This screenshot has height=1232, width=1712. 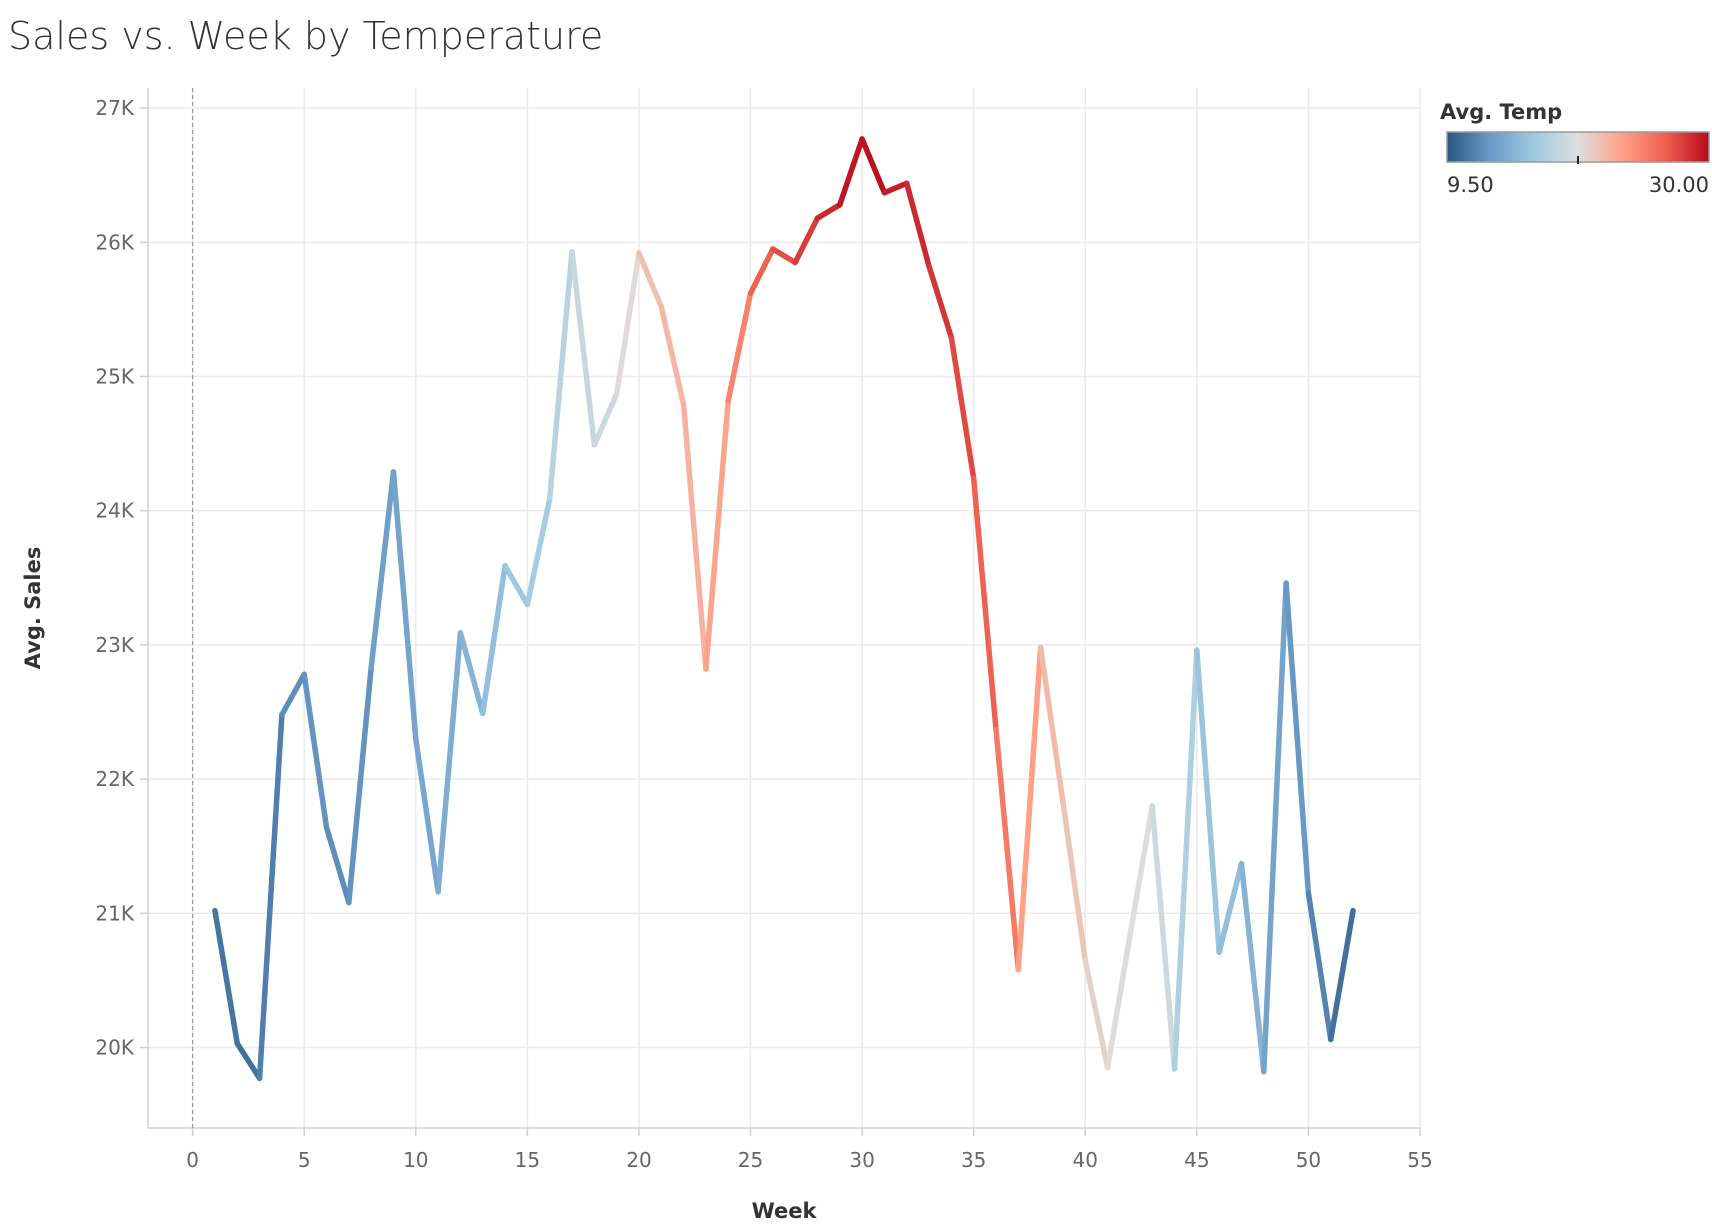 What do you see at coordinates (527, 1160) in the screenshot?
I see `x-tick-label: 15` at bounding box center [527, 1160].